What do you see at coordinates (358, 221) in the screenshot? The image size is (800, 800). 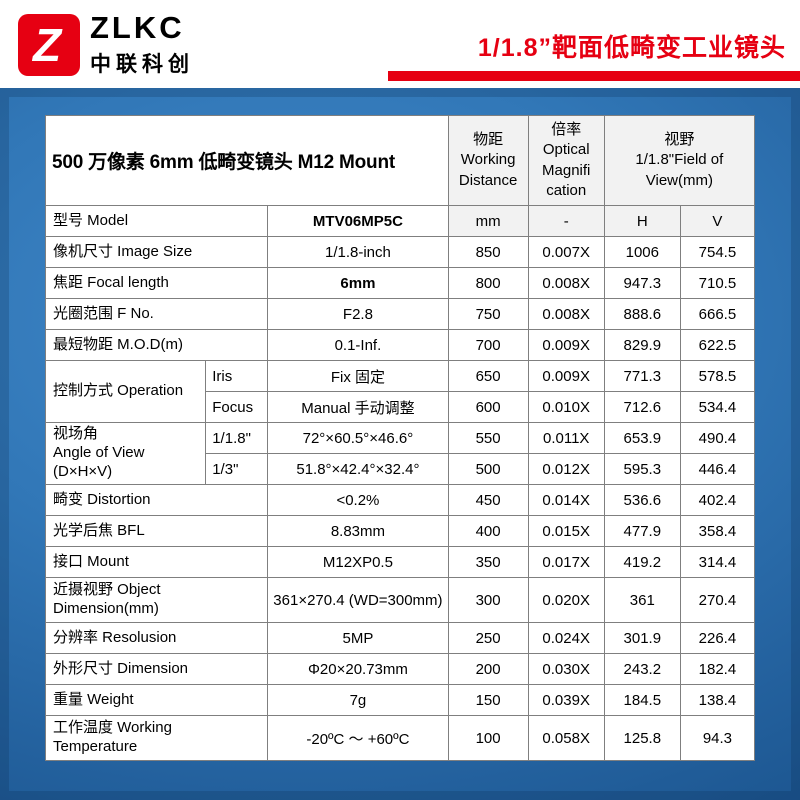 I see `spec-value: MTV06MP5C` at bounding box center [358, 221].